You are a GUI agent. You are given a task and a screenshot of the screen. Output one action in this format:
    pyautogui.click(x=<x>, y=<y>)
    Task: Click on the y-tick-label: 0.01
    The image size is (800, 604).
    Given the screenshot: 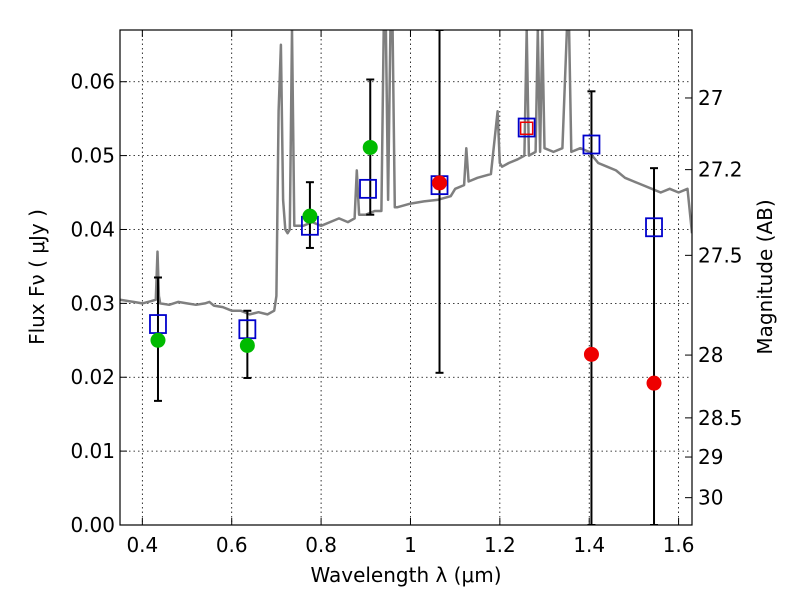 What is the action you would take?
    pyautogui.click(x=92, y=451)
    